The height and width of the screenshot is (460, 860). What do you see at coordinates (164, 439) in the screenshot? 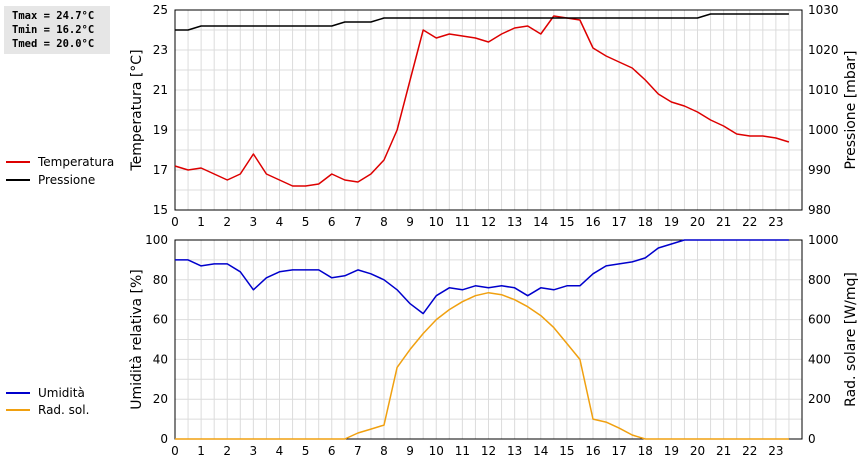
I see `y-left-tick-label: 0` at bounding box center [164, 439].